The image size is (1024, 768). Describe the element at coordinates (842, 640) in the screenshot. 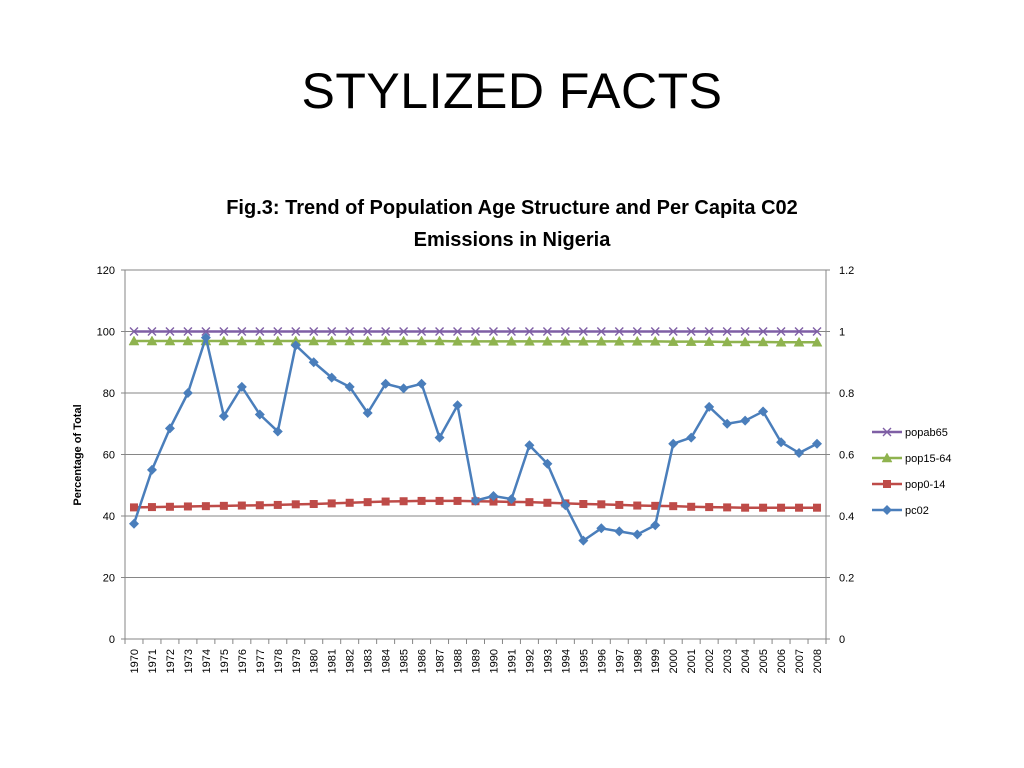

I see `right-tick-label: 0` at that location.